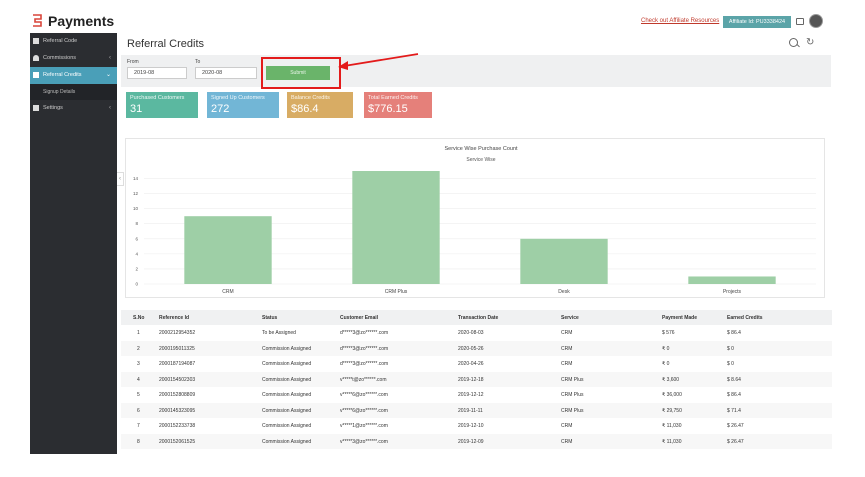 This screenshot has width=865, height=477. What do you see at coordinates (732, 280) in the screenshot?
I see `bar-projects` at bounding box center [732, 280].